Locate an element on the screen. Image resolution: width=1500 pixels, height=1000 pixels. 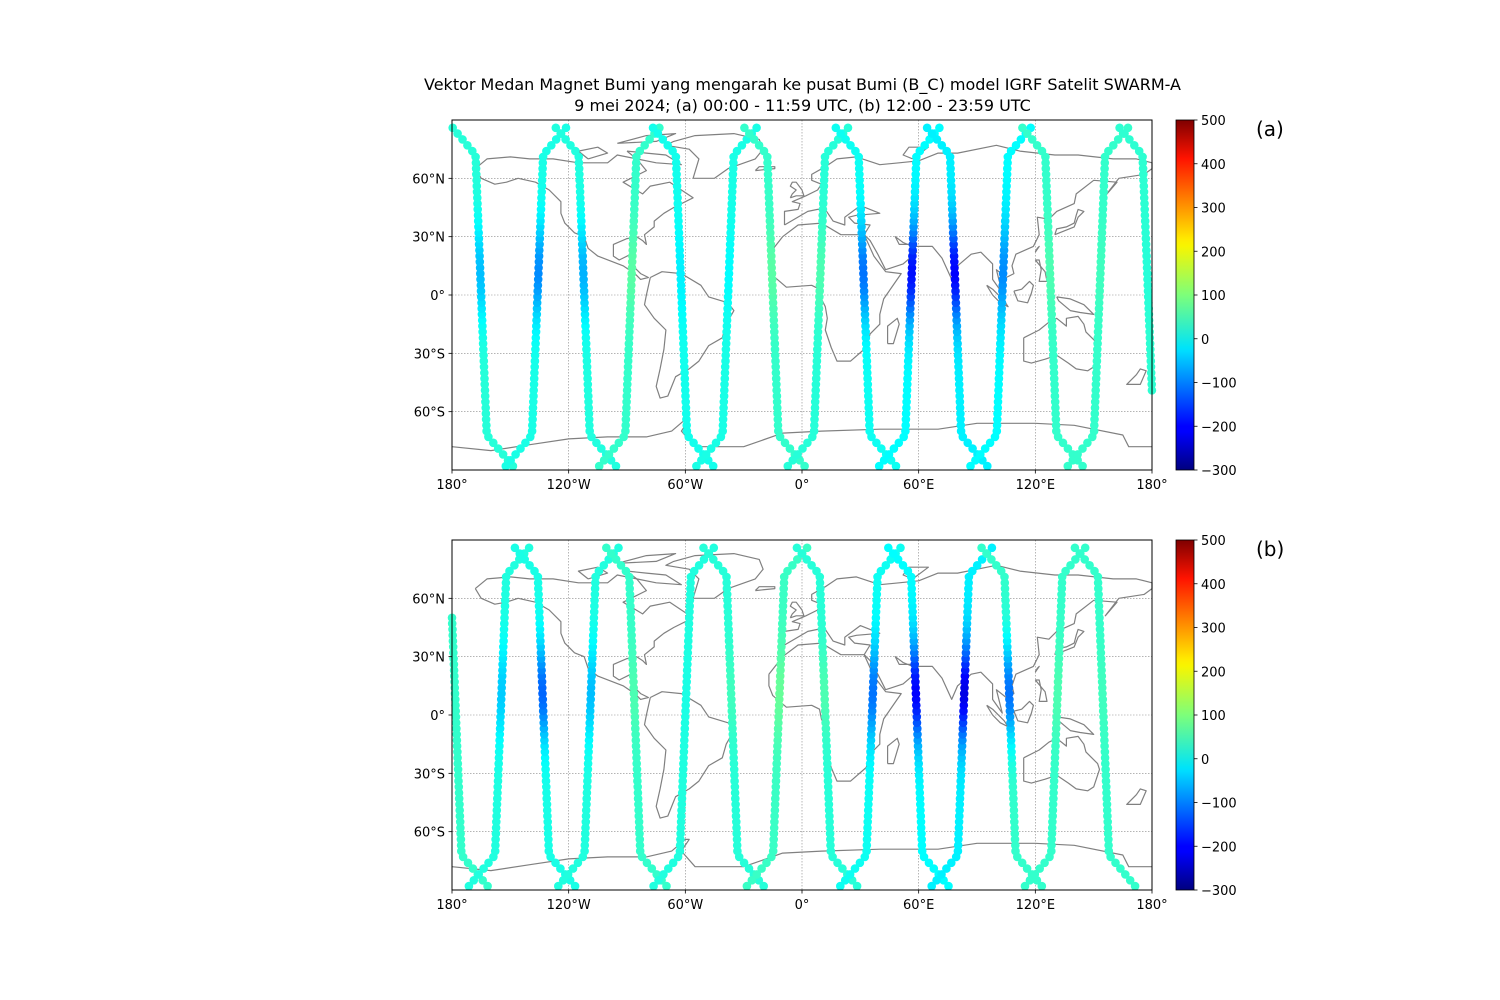
y-tick-label: 30°N is located at coordinates (428, 658).